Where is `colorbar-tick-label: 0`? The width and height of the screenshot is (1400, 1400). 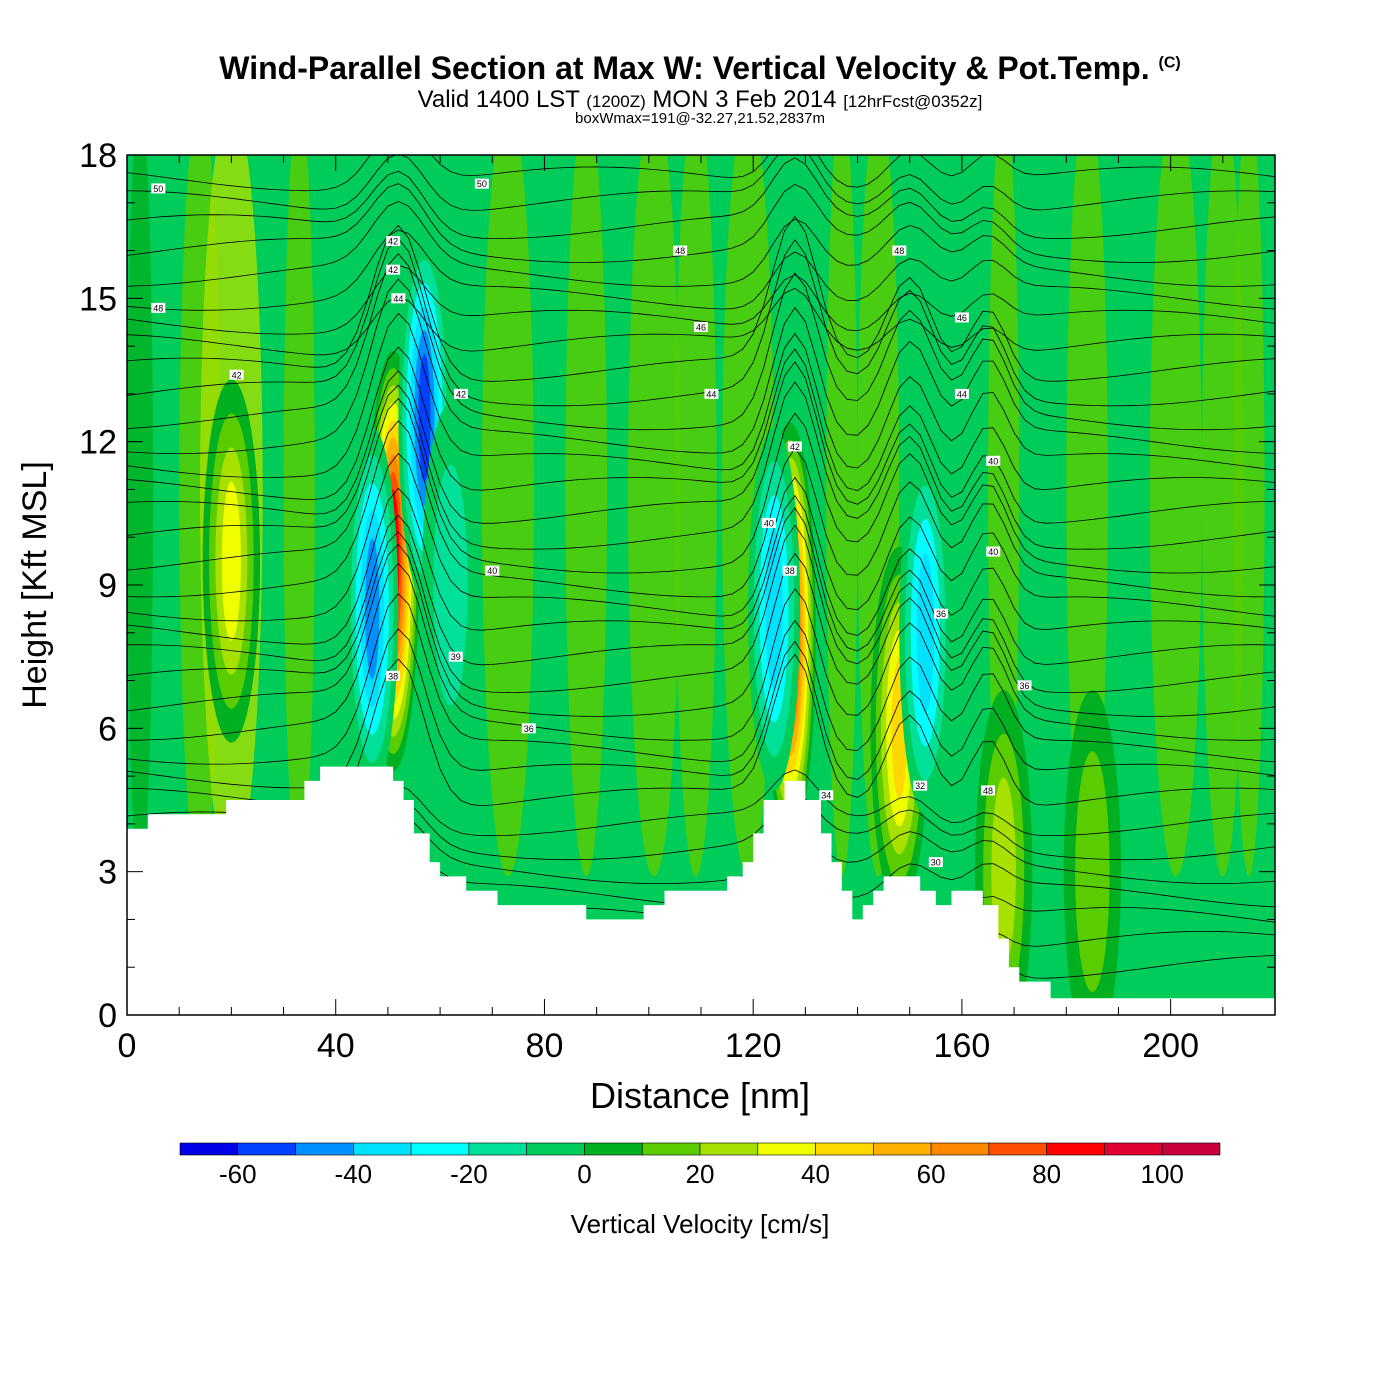 colorbar-tick-label: 0 is located at coordinates (584, 1174).